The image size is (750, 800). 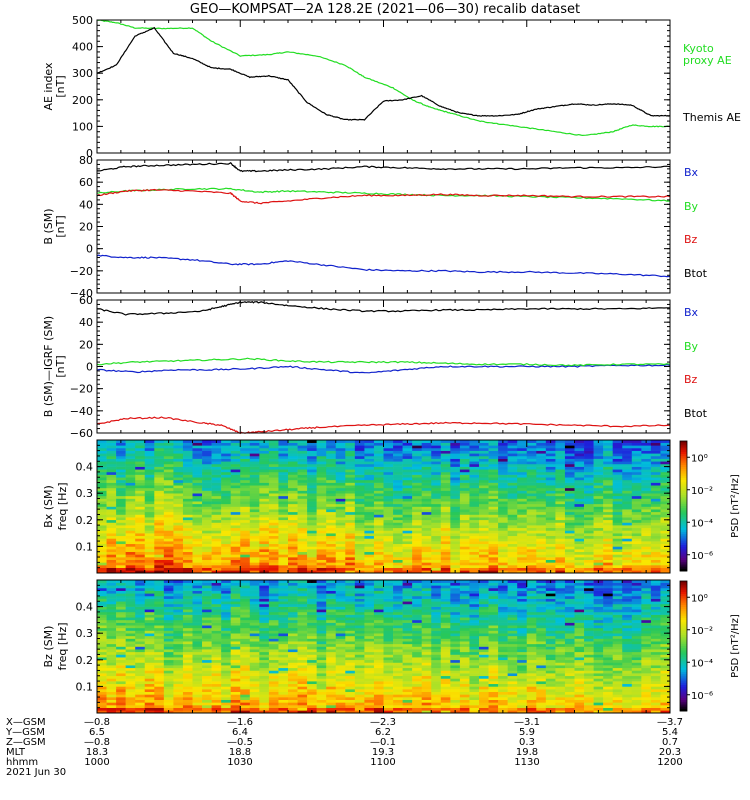 I want to click on panel-1-ytick-label-6: 80, so click(x=86, y=160).